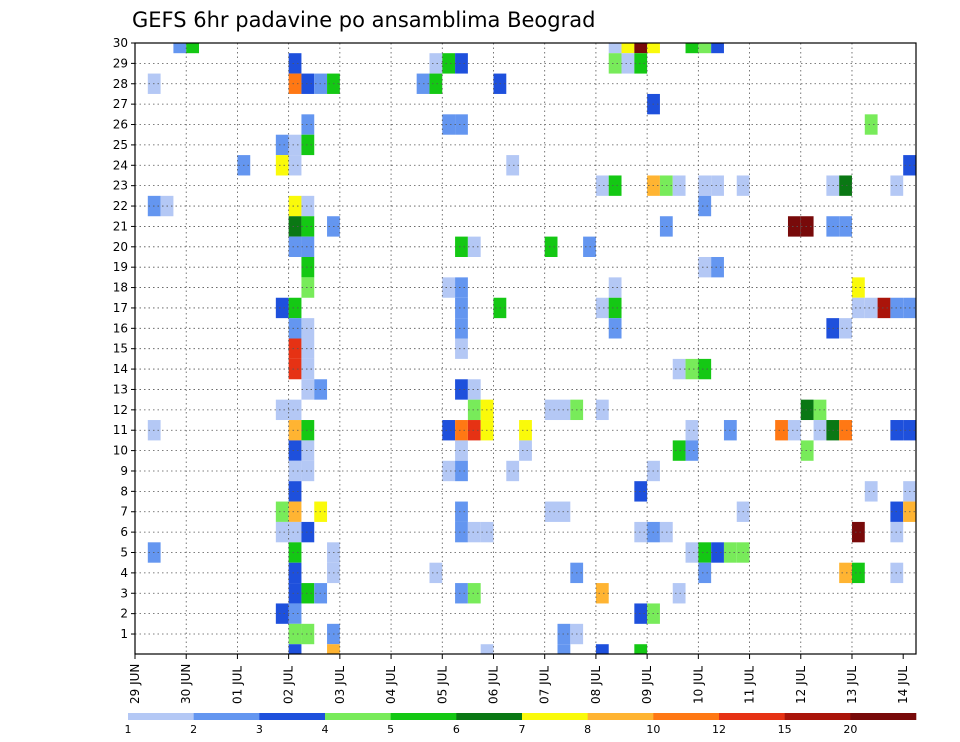 The width and height of the screenshot is (960, 742). I want to click on y-tick-label: 1, so click(124, 634).